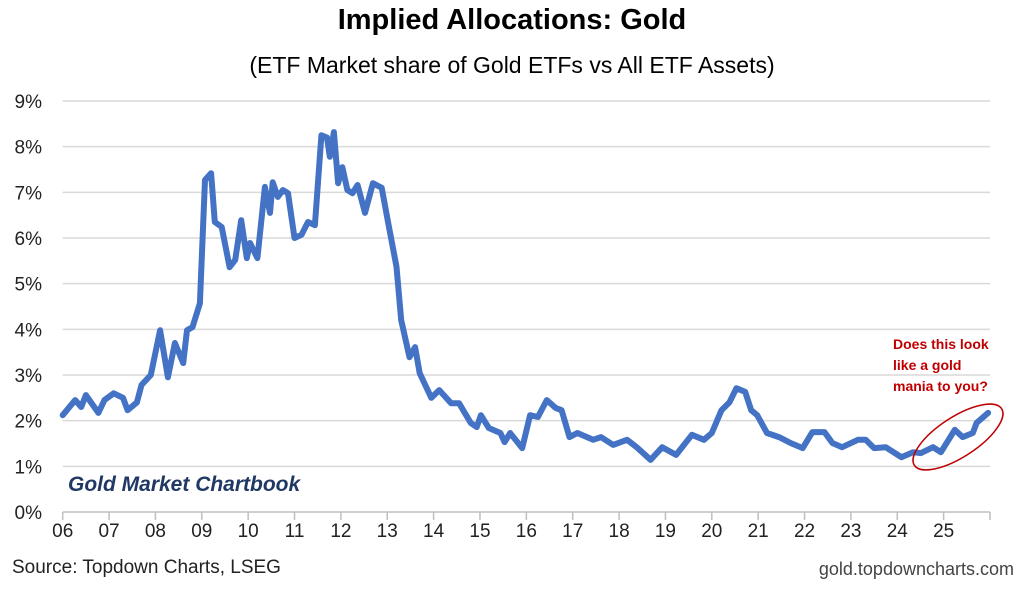 The image size is (1024, 592). Describe the element at coordinates (958, 437) in the screenshot. I see `annotation-ellipse` at that location.